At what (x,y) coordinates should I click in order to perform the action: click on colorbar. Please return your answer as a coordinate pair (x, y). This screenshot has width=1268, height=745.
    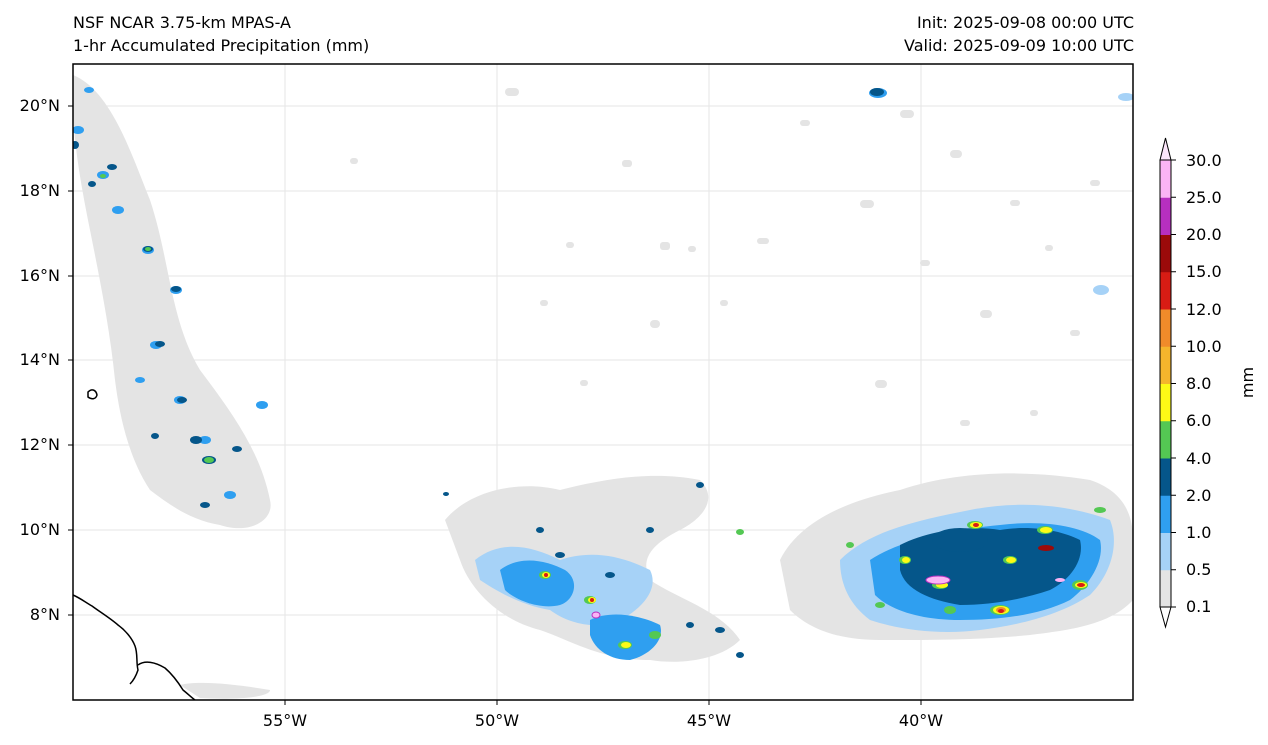
    Looking at the image, I should click on (1167, 383).